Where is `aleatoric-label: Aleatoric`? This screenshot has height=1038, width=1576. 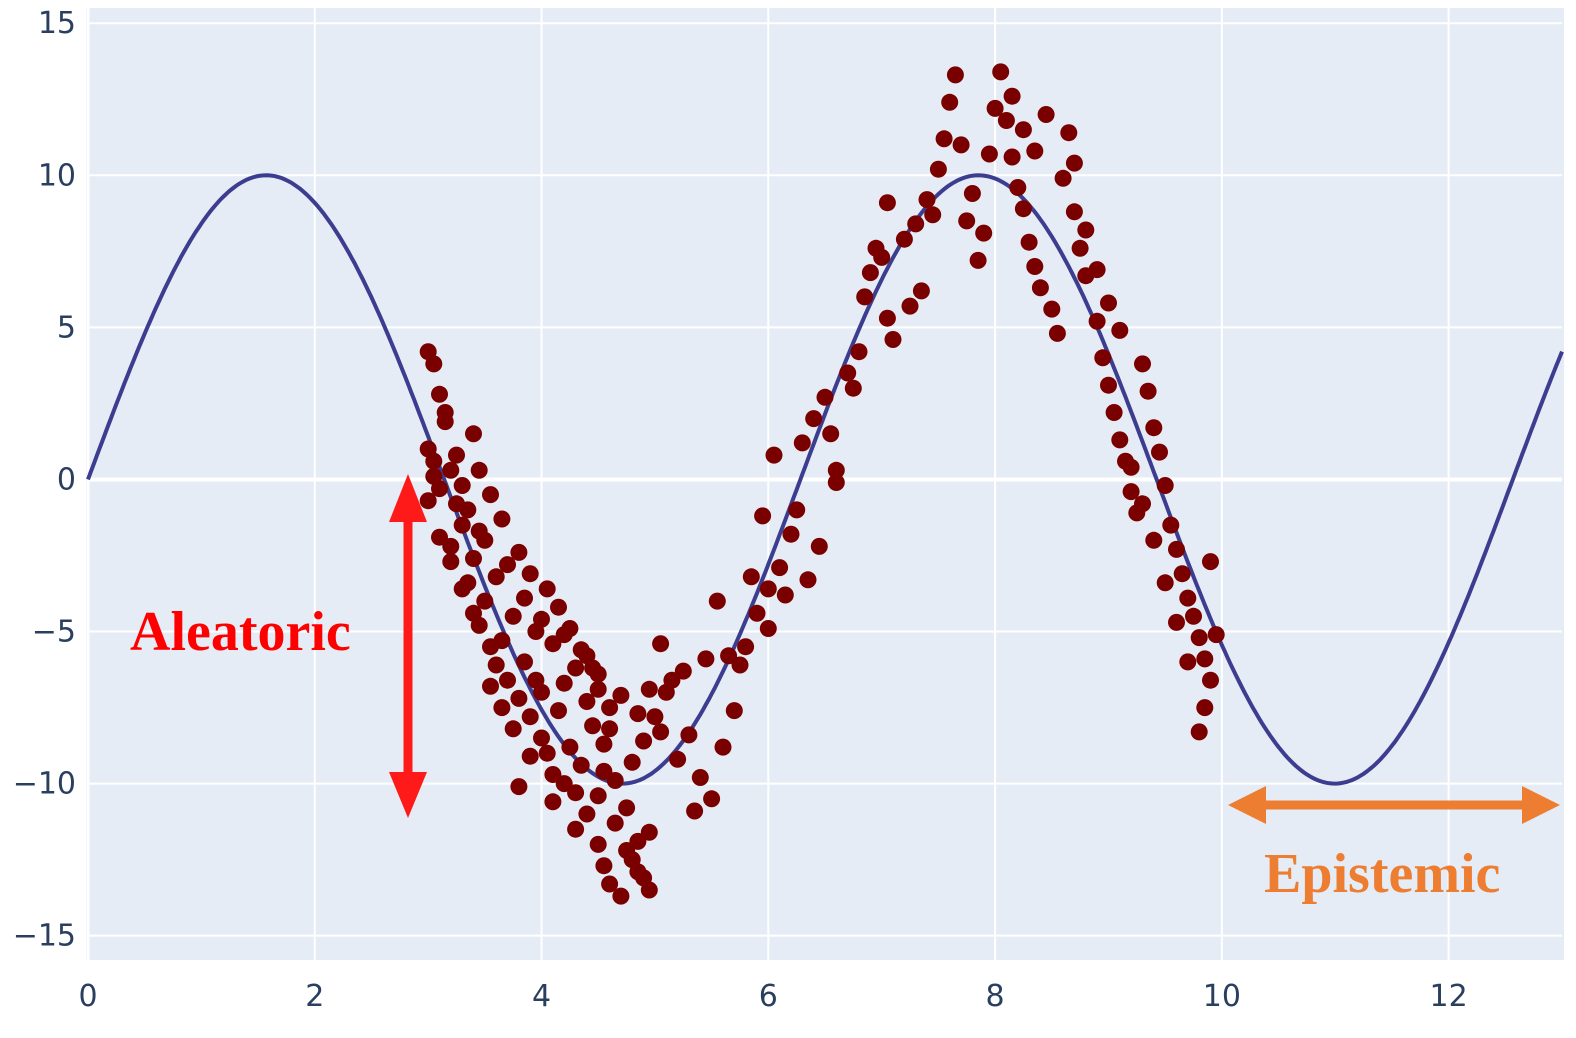
aleatoric-label: Aleatoric is located at coordinates (240, 632).